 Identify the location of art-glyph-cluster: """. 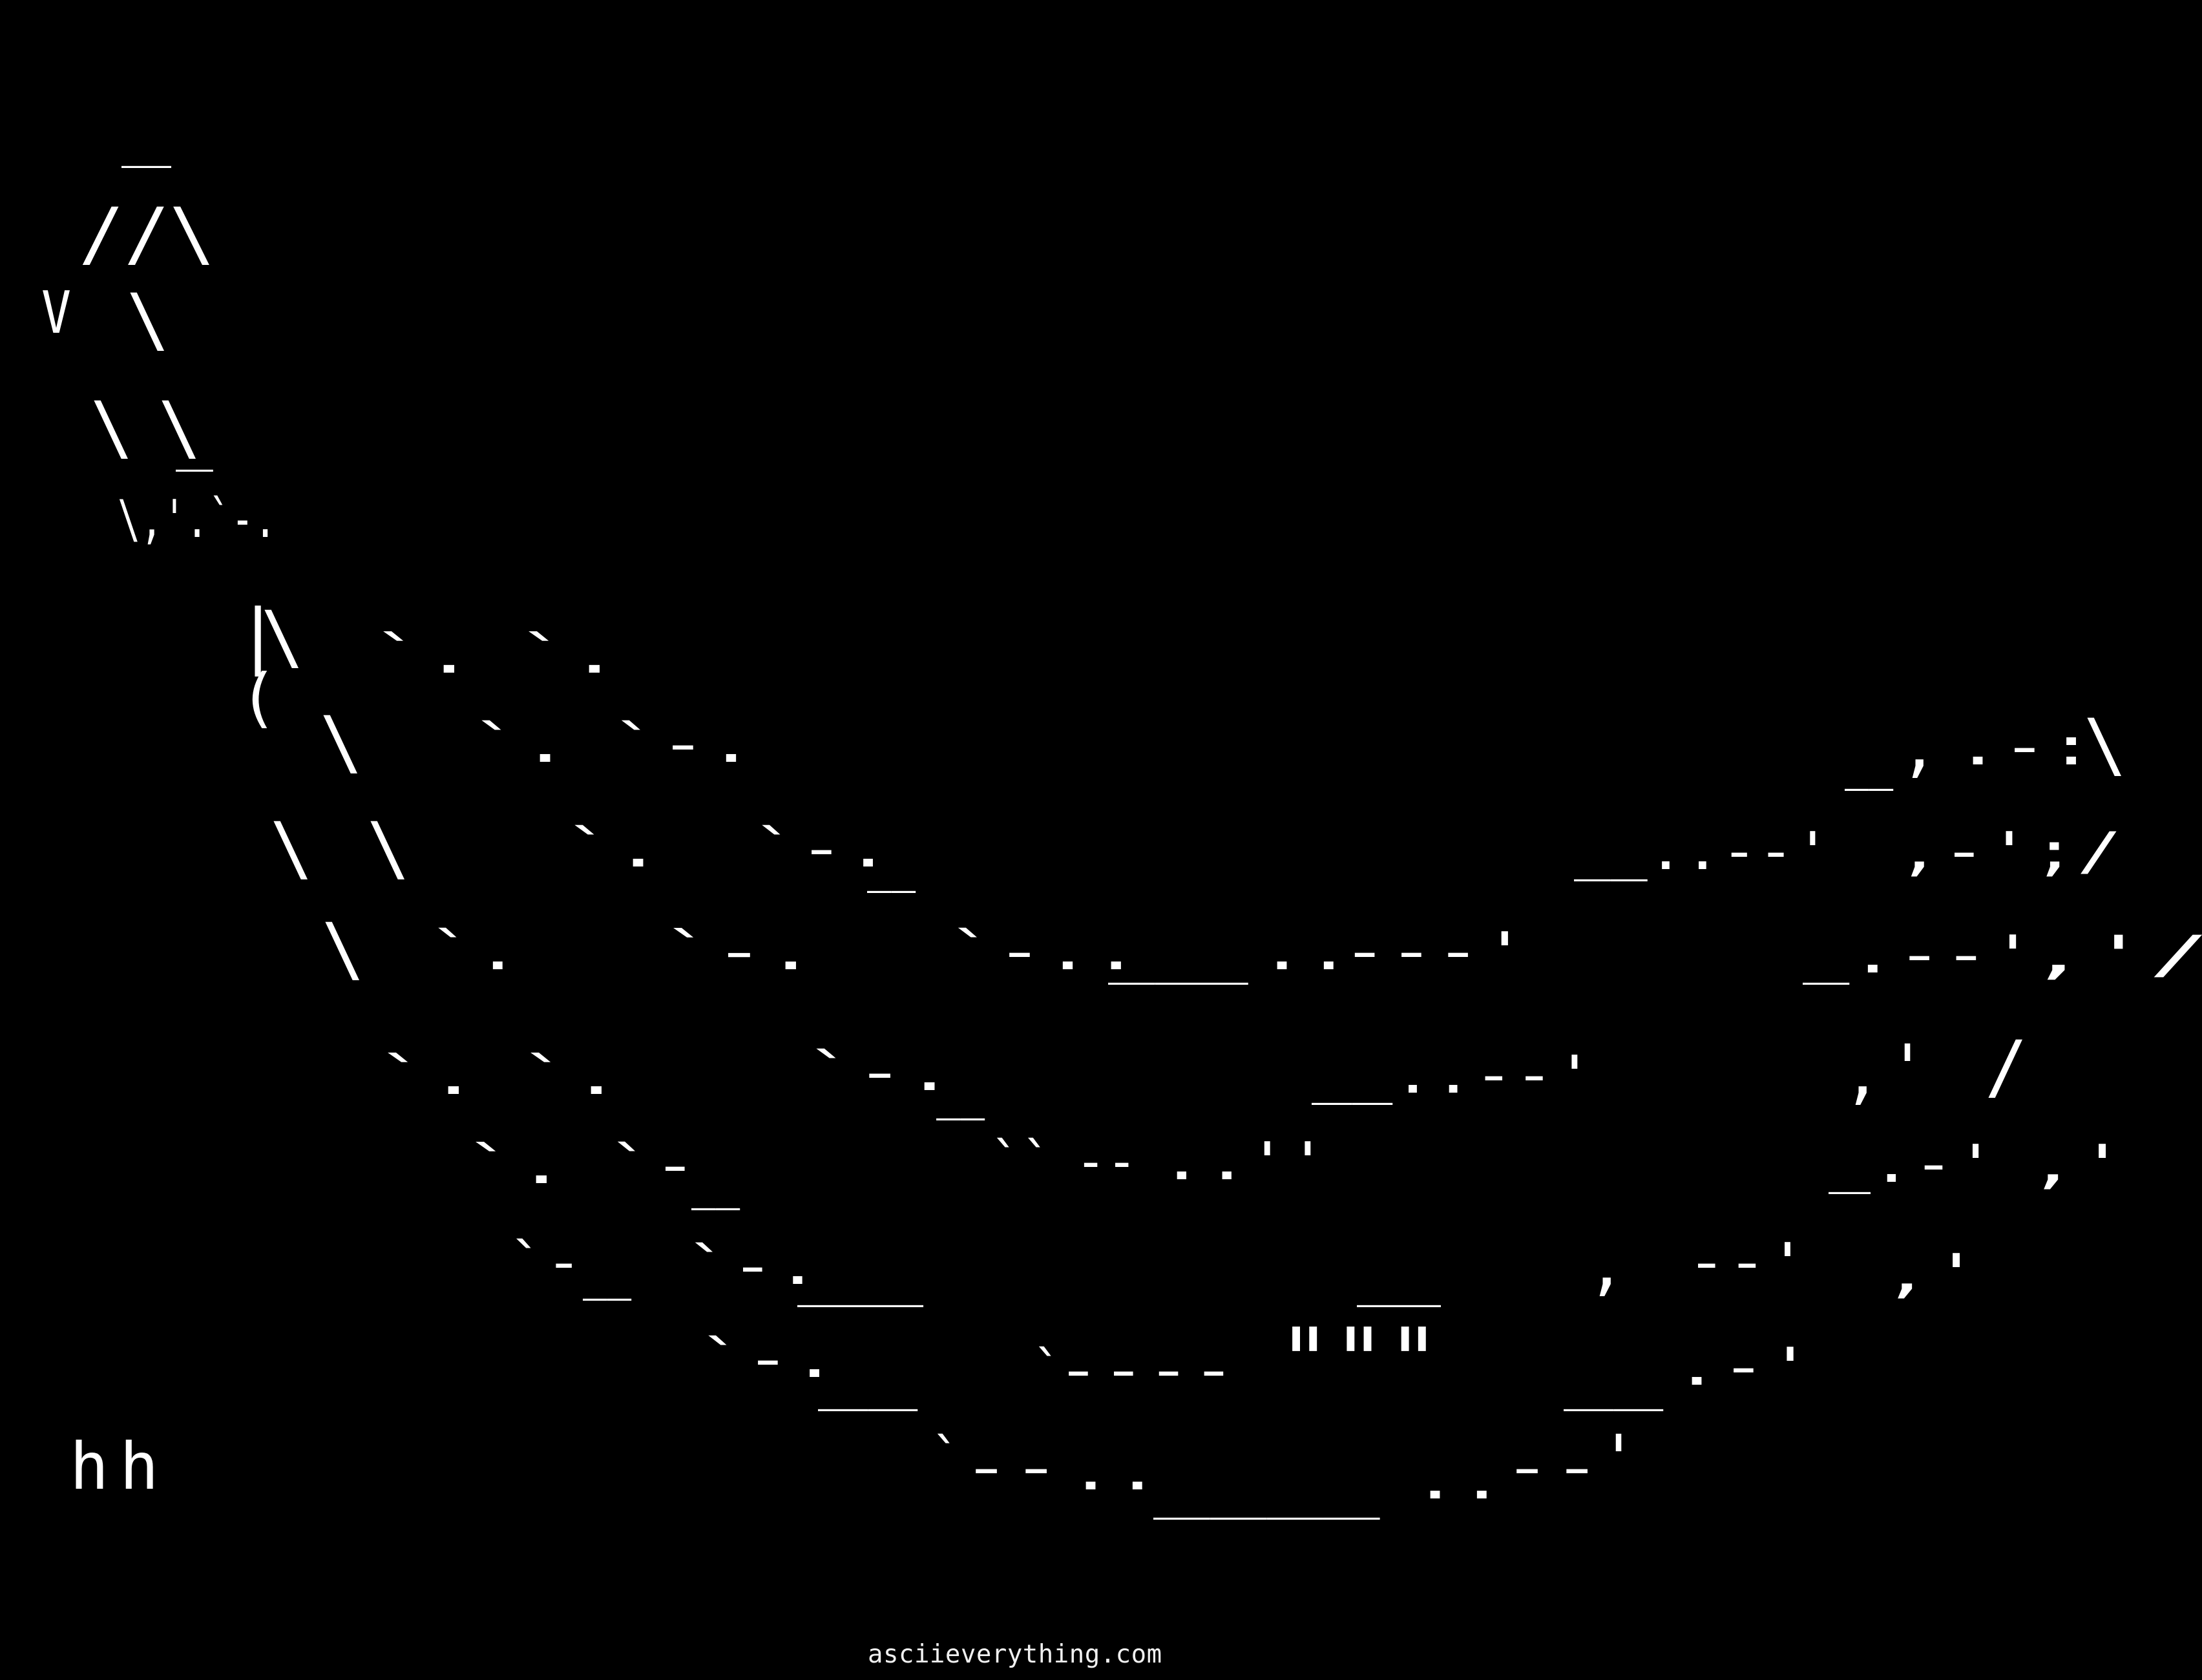
(1359, 1362).